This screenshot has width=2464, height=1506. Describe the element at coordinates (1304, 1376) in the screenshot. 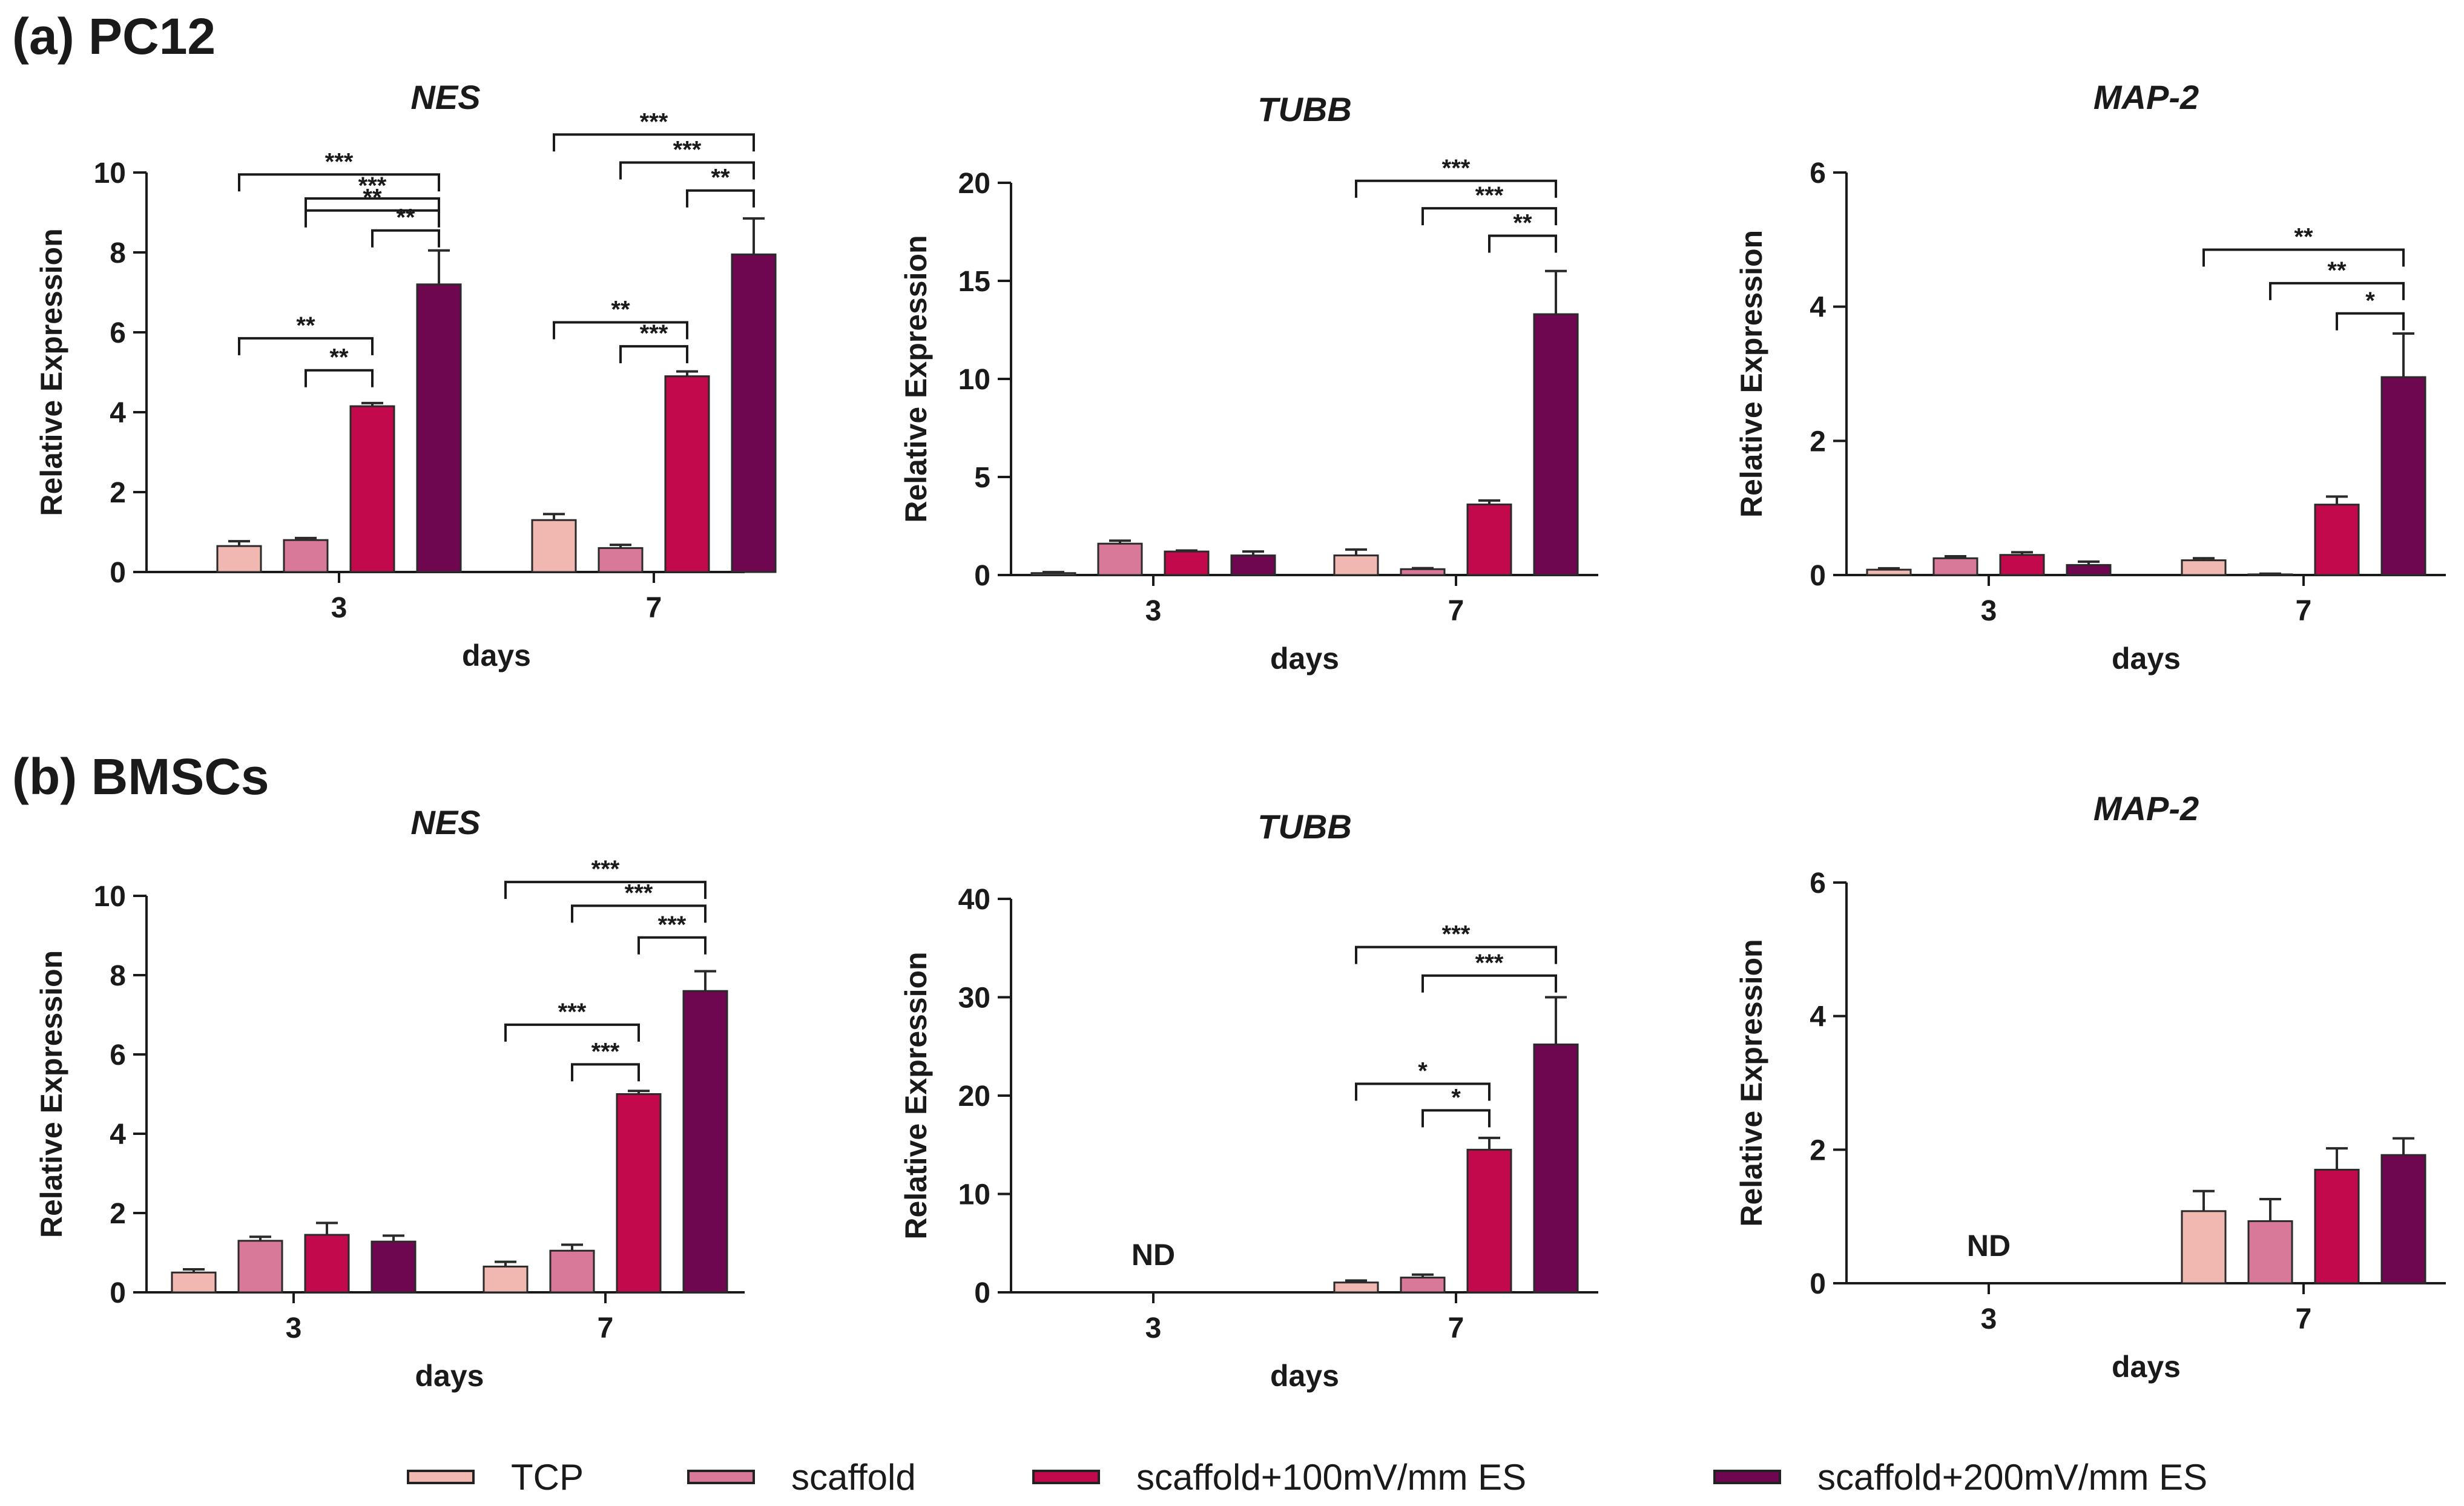

I see `x-axis-label: days` at that location.